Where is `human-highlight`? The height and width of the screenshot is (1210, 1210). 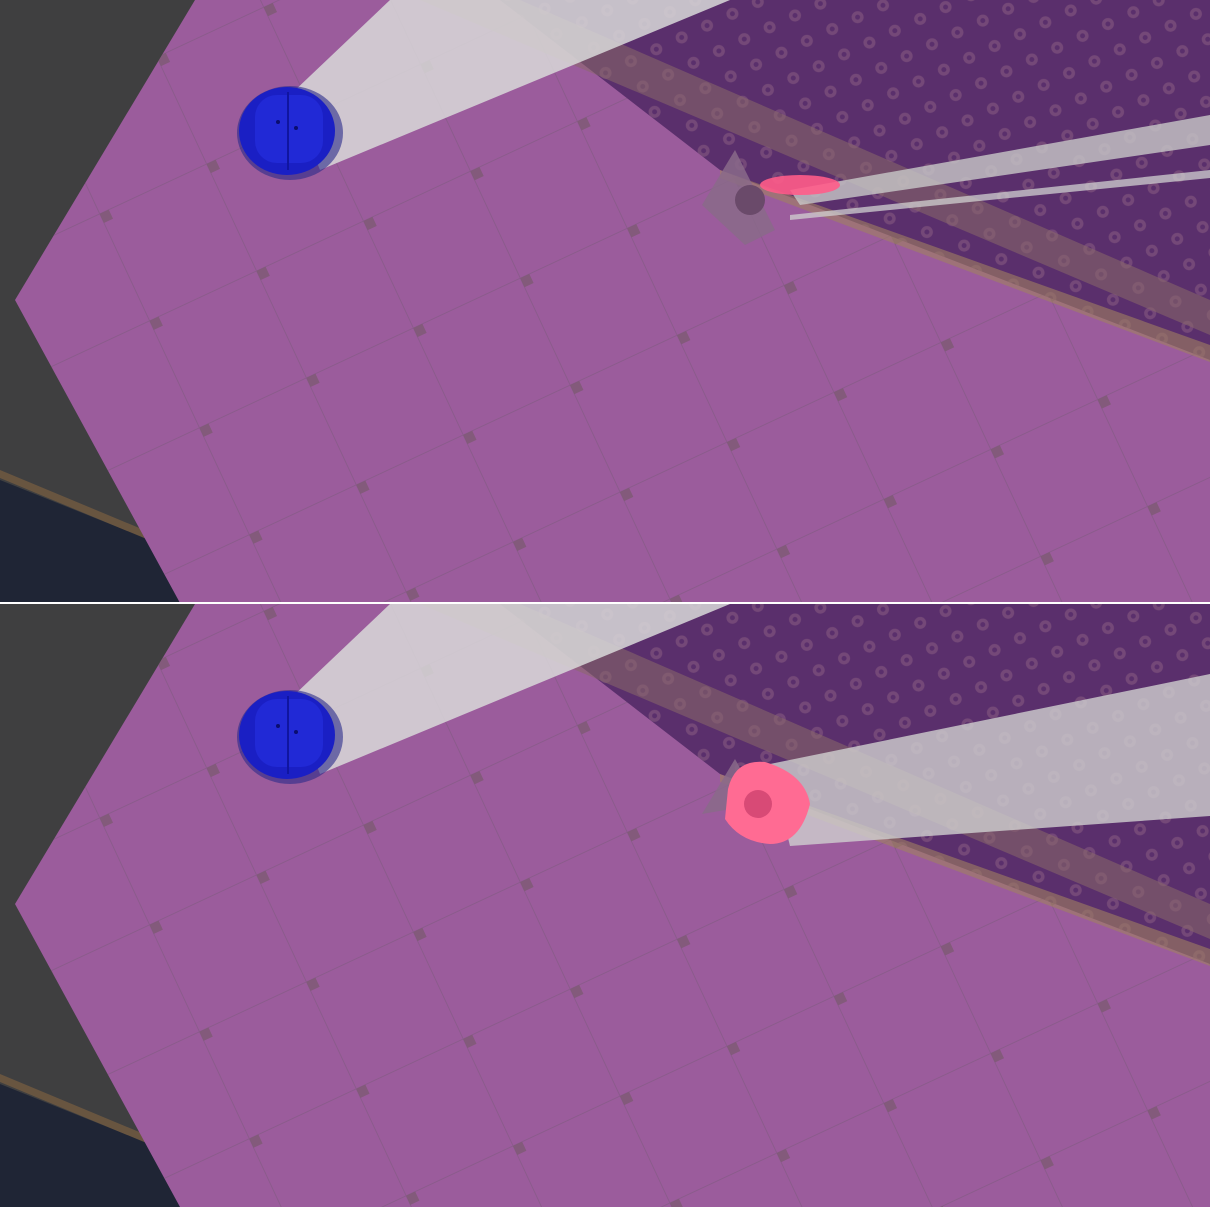
human-highlight is located at coordinates (800, 185).